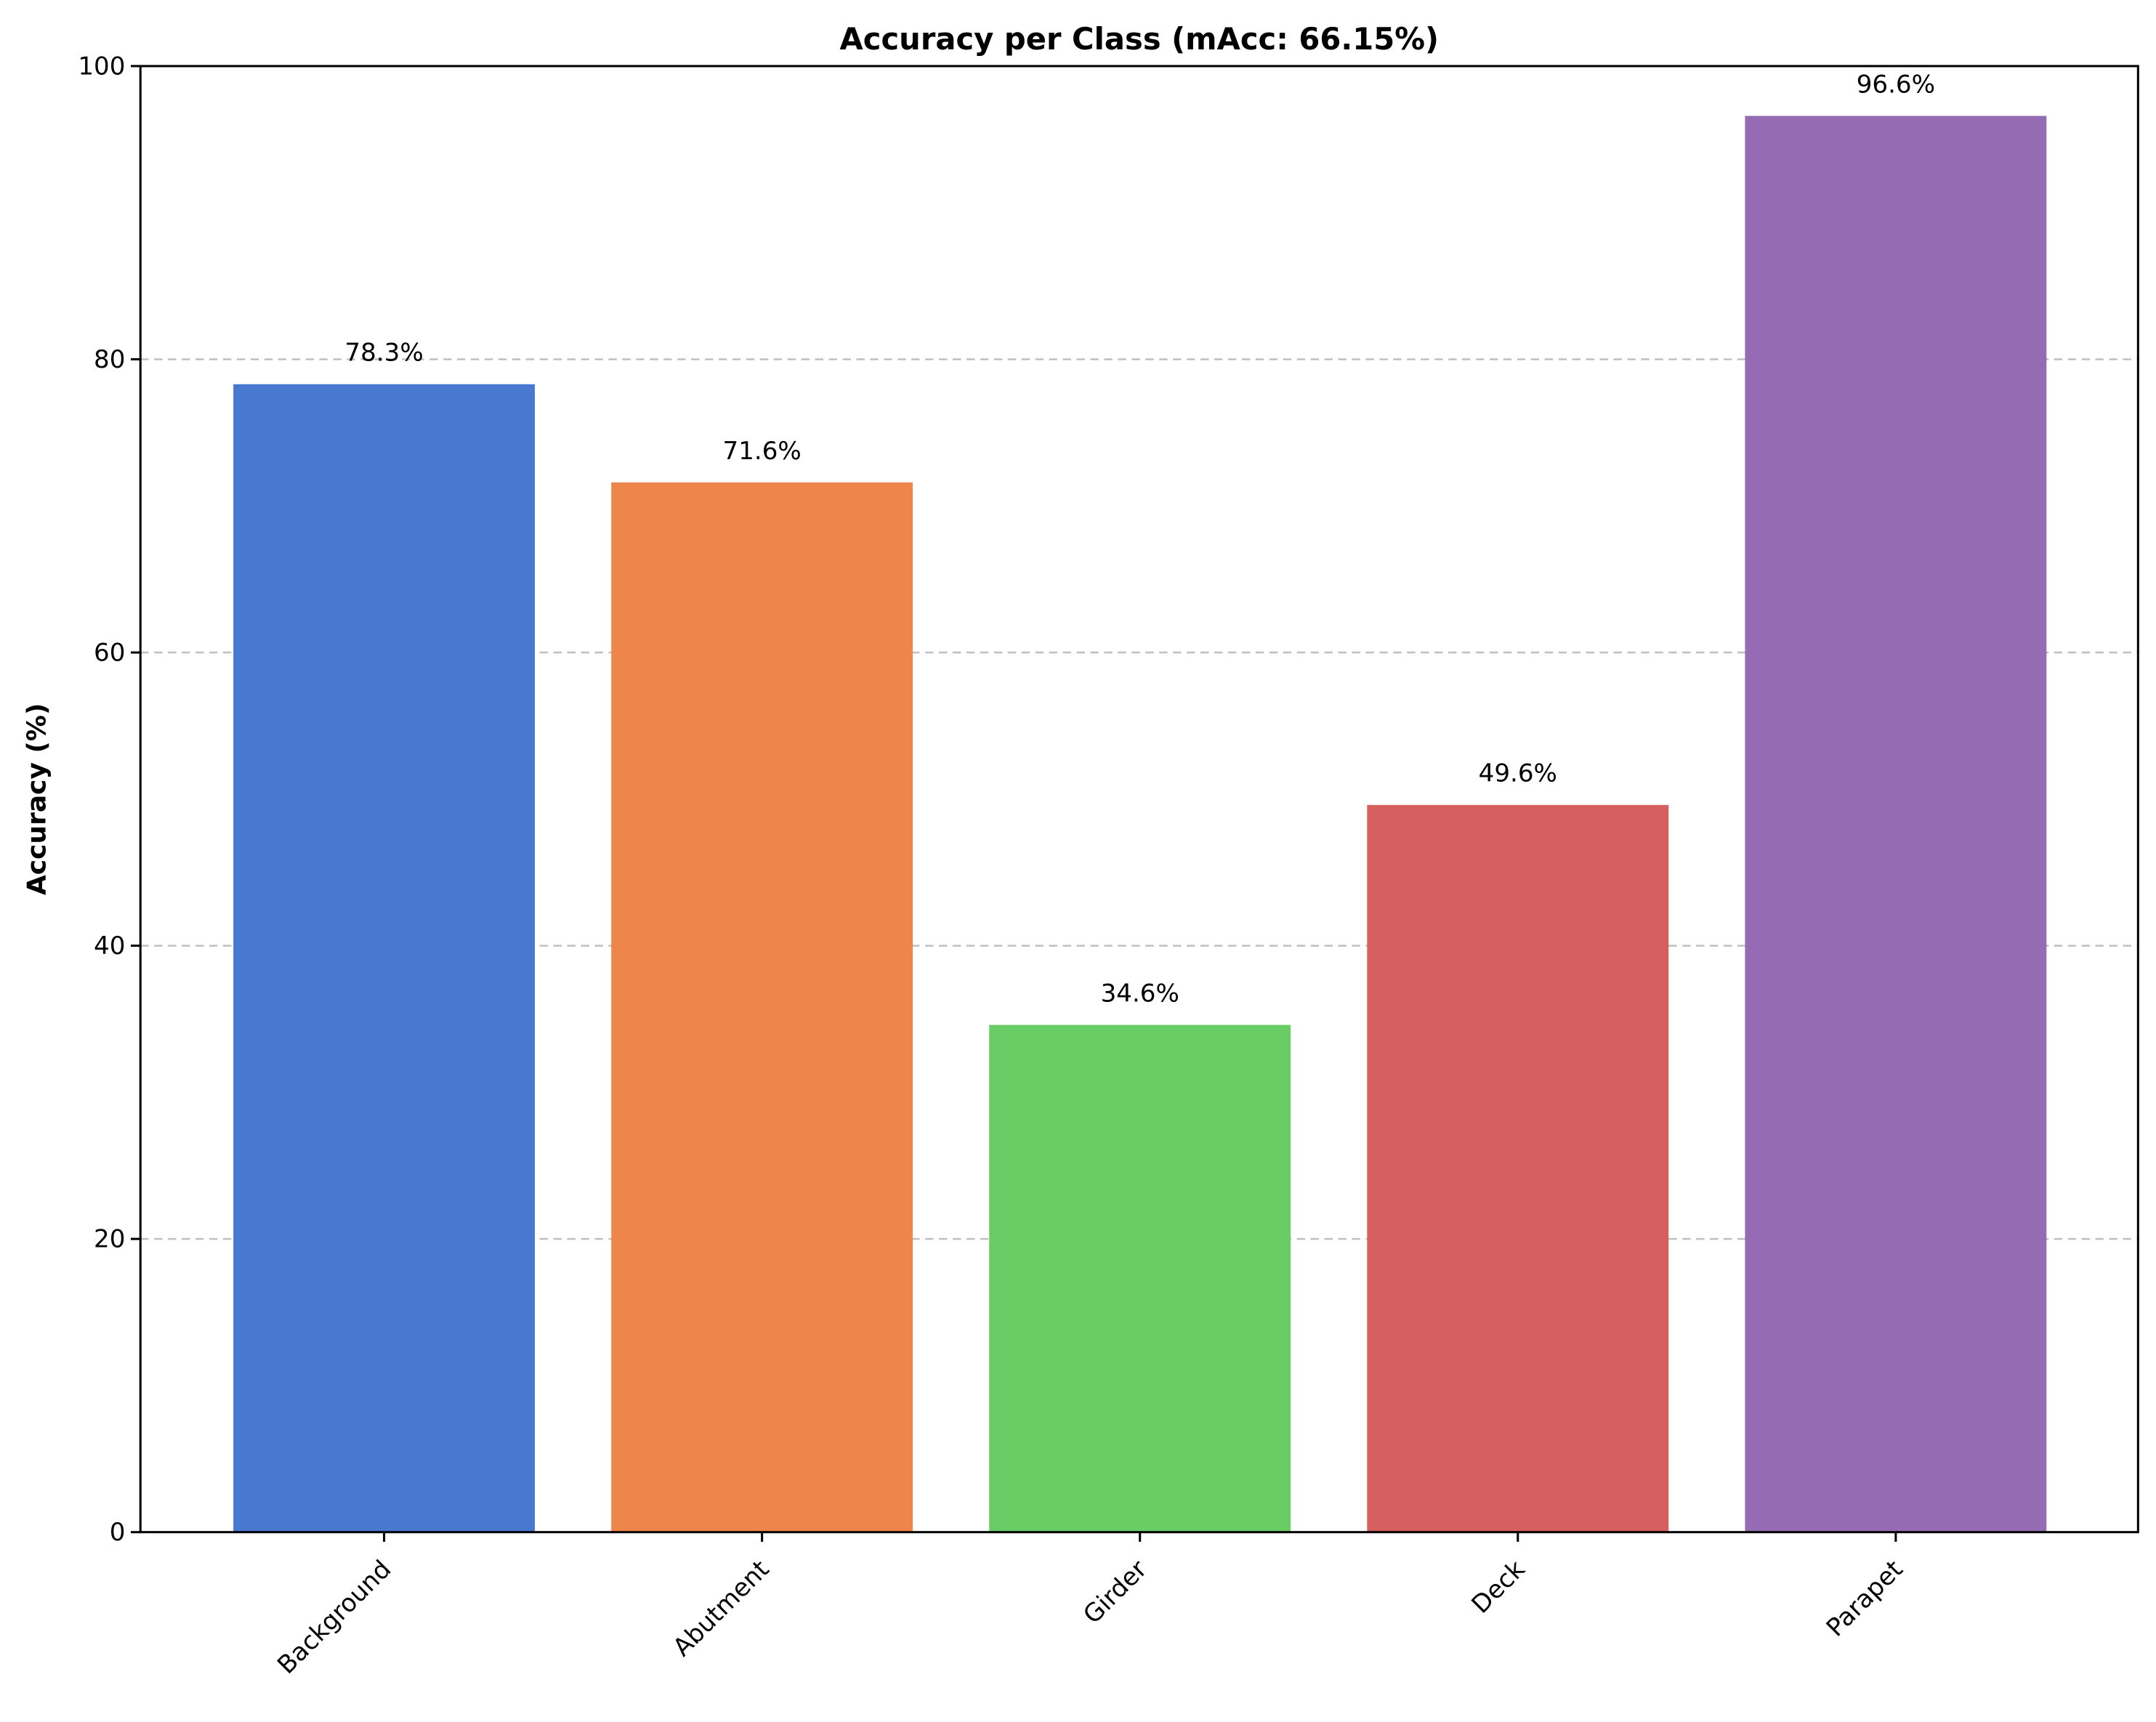  I want to click on bar-abutment, so click(762, 1007).